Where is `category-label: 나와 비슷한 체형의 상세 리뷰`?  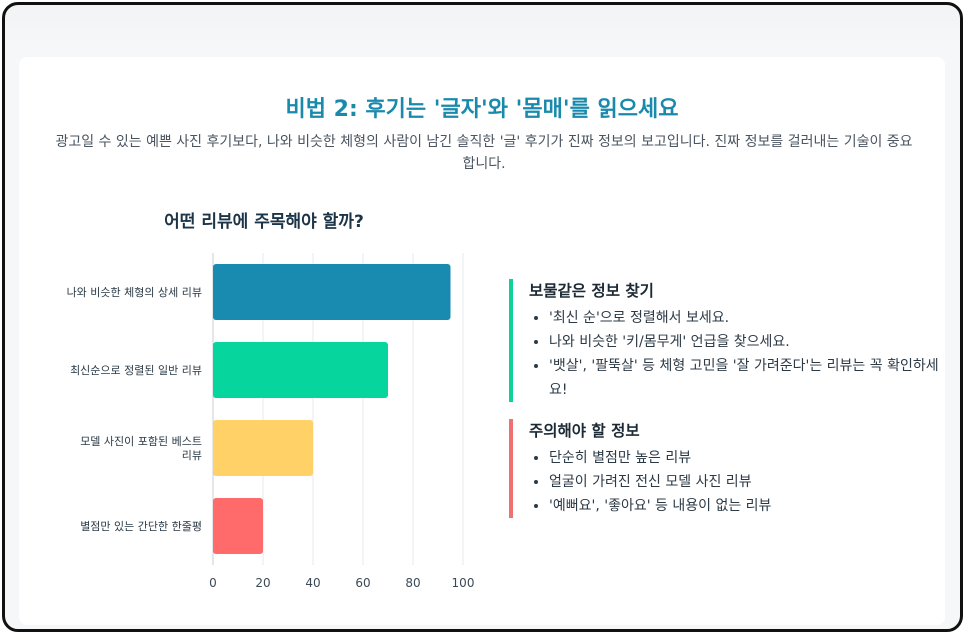
category-label: 나와 비슷한 체형의 상세 리뷰 is located at coordinates (134, 292).